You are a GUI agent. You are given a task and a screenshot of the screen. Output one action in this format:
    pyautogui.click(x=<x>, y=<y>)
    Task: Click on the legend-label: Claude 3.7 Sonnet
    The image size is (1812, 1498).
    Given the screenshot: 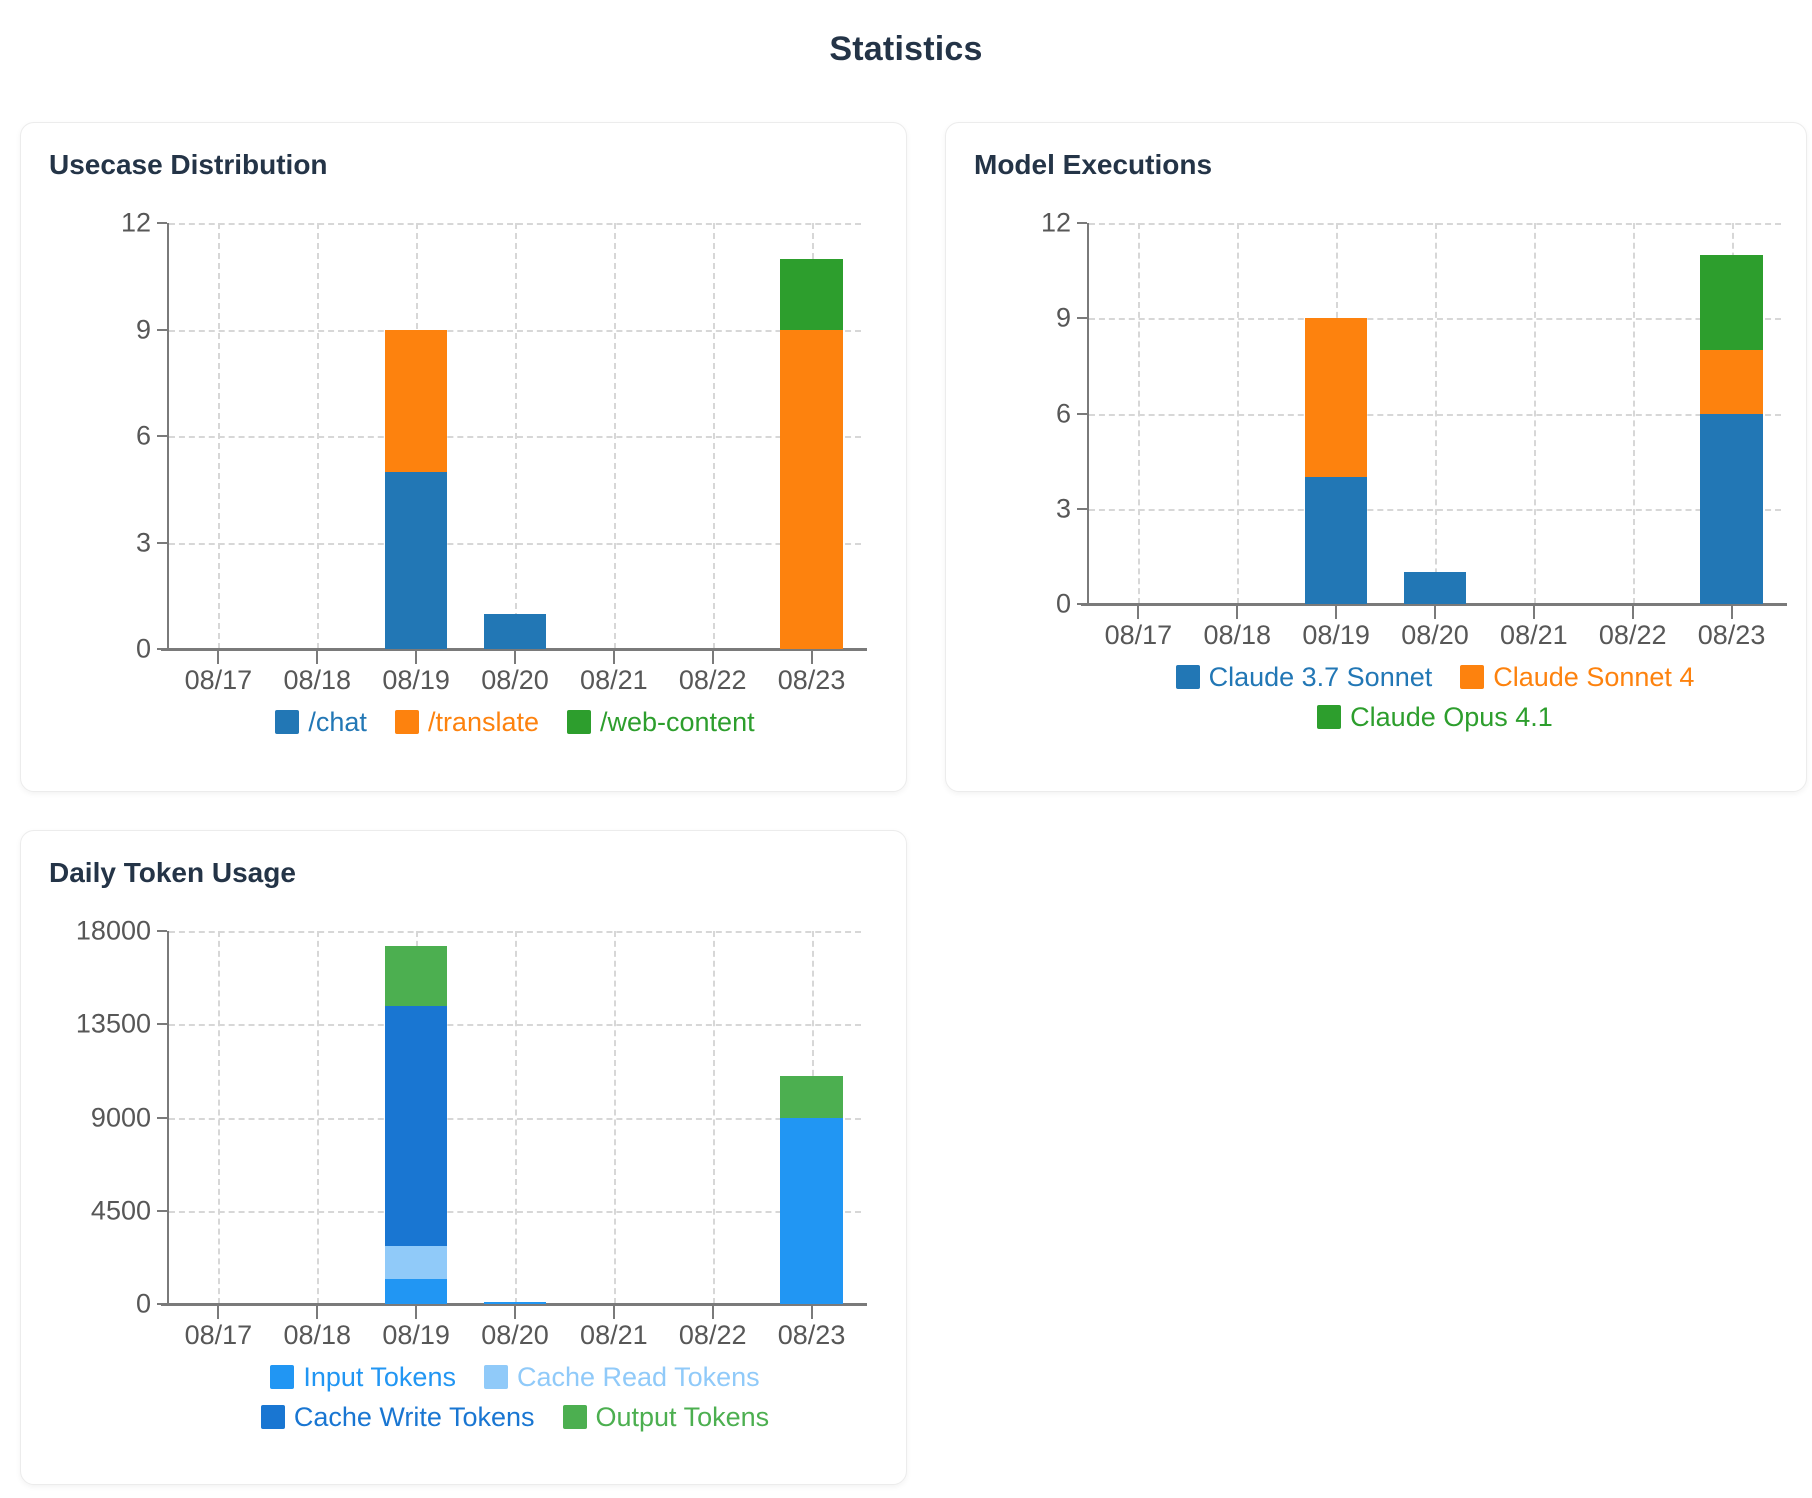 What is the action you would take?
    pyautogui.click(x=1320, y=677)
    